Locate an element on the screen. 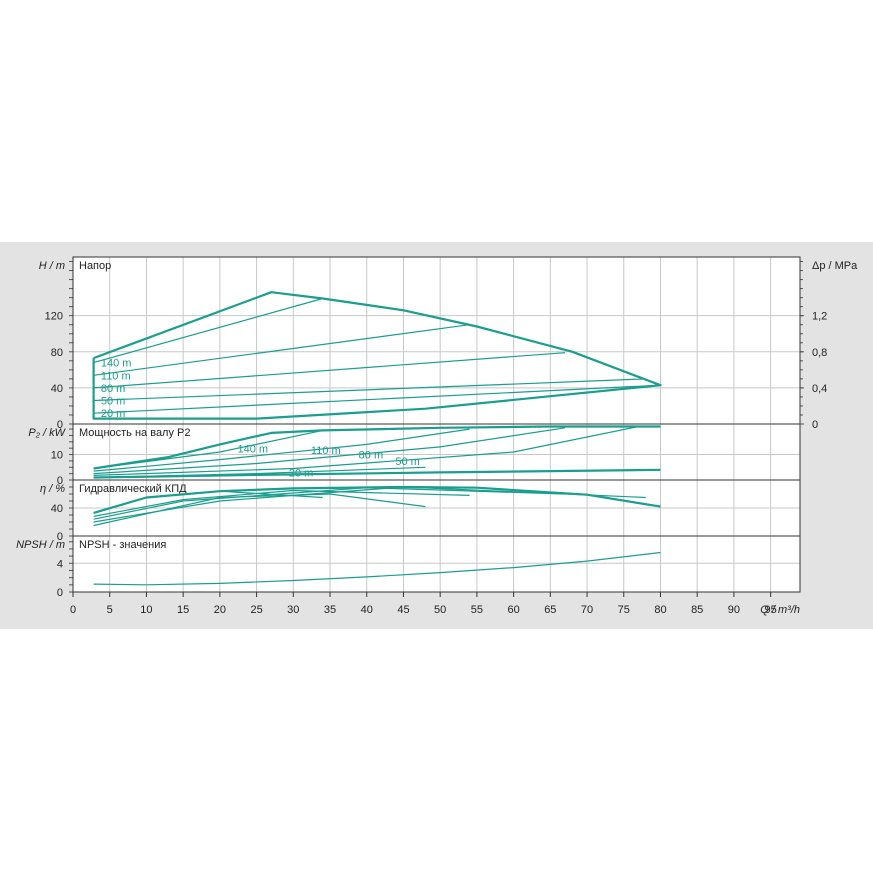 The height and width of the screenshot is (873, 873). x-tick-label: 35 is located at coordinates (330, 610).